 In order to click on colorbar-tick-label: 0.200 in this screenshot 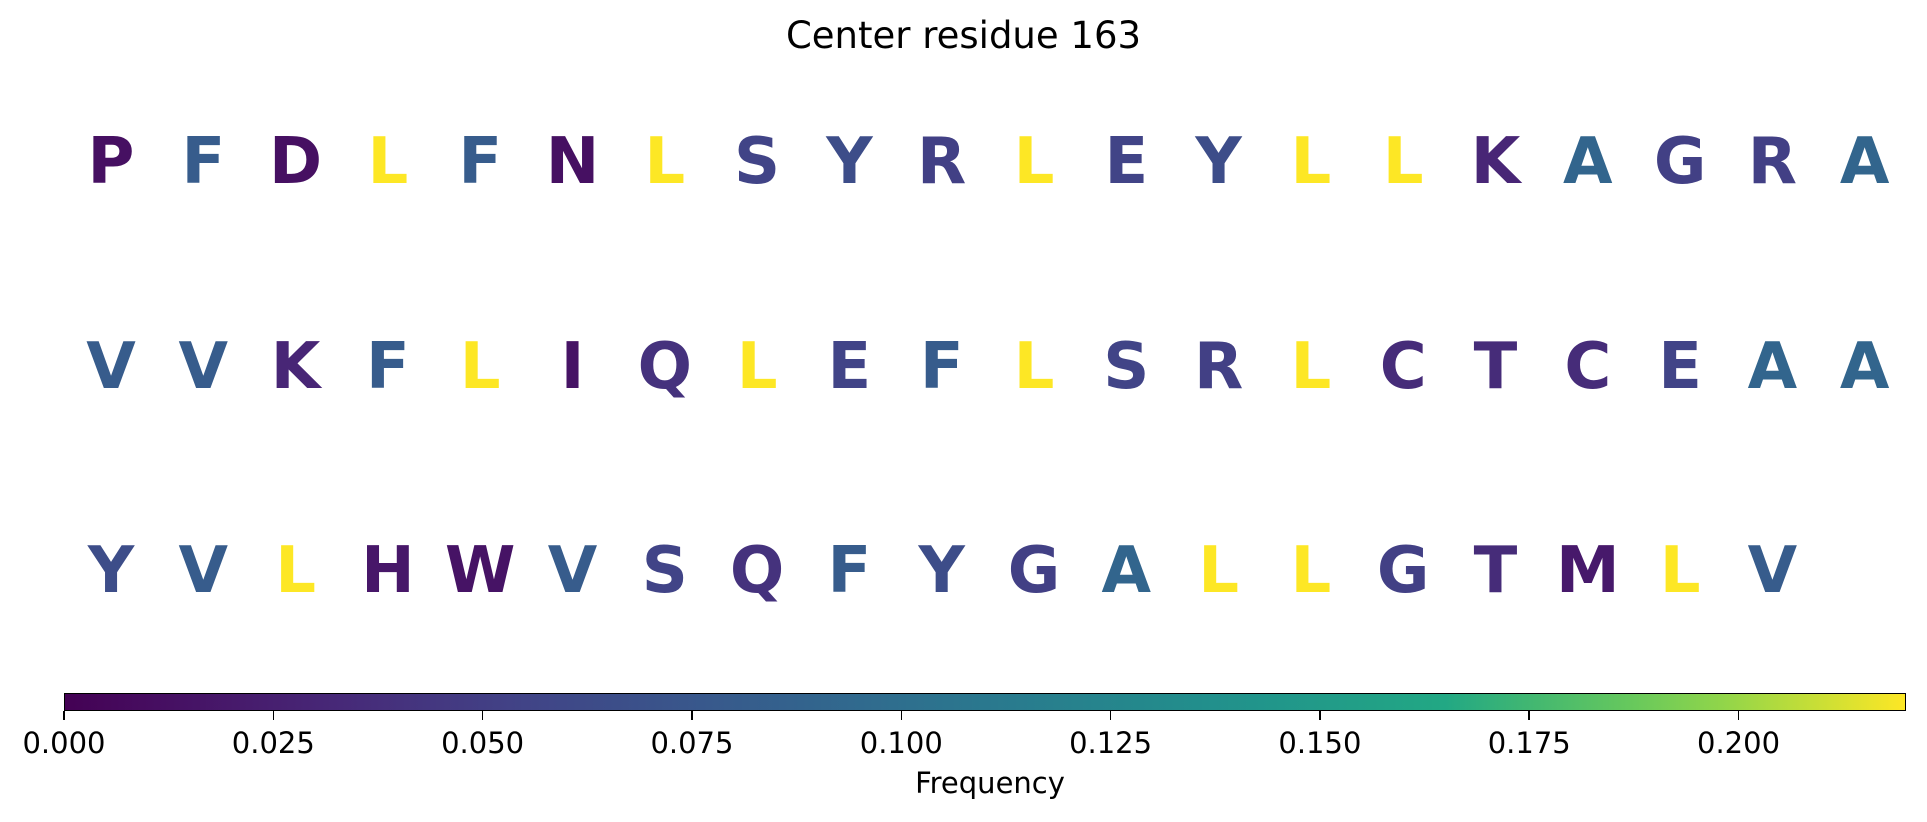, I will do `click(1739, 743)`.